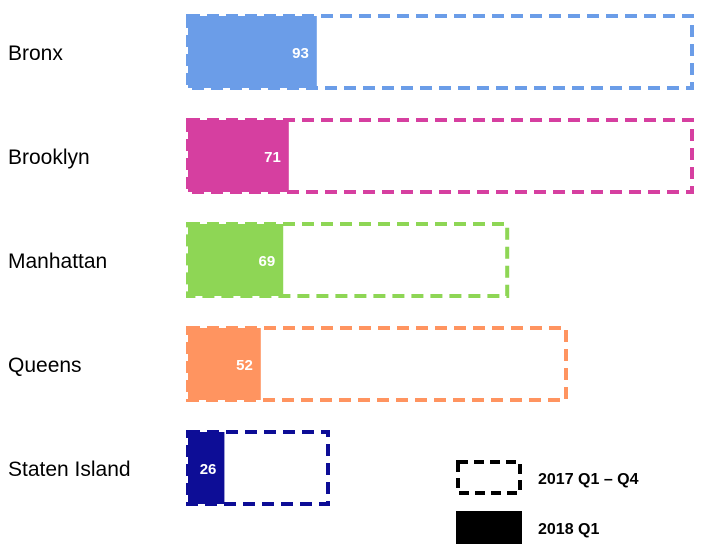 Image resolution: width=710 pixels, height=544 pixels. I want to click on bar-2017-brooklyn, so click(440, 156).